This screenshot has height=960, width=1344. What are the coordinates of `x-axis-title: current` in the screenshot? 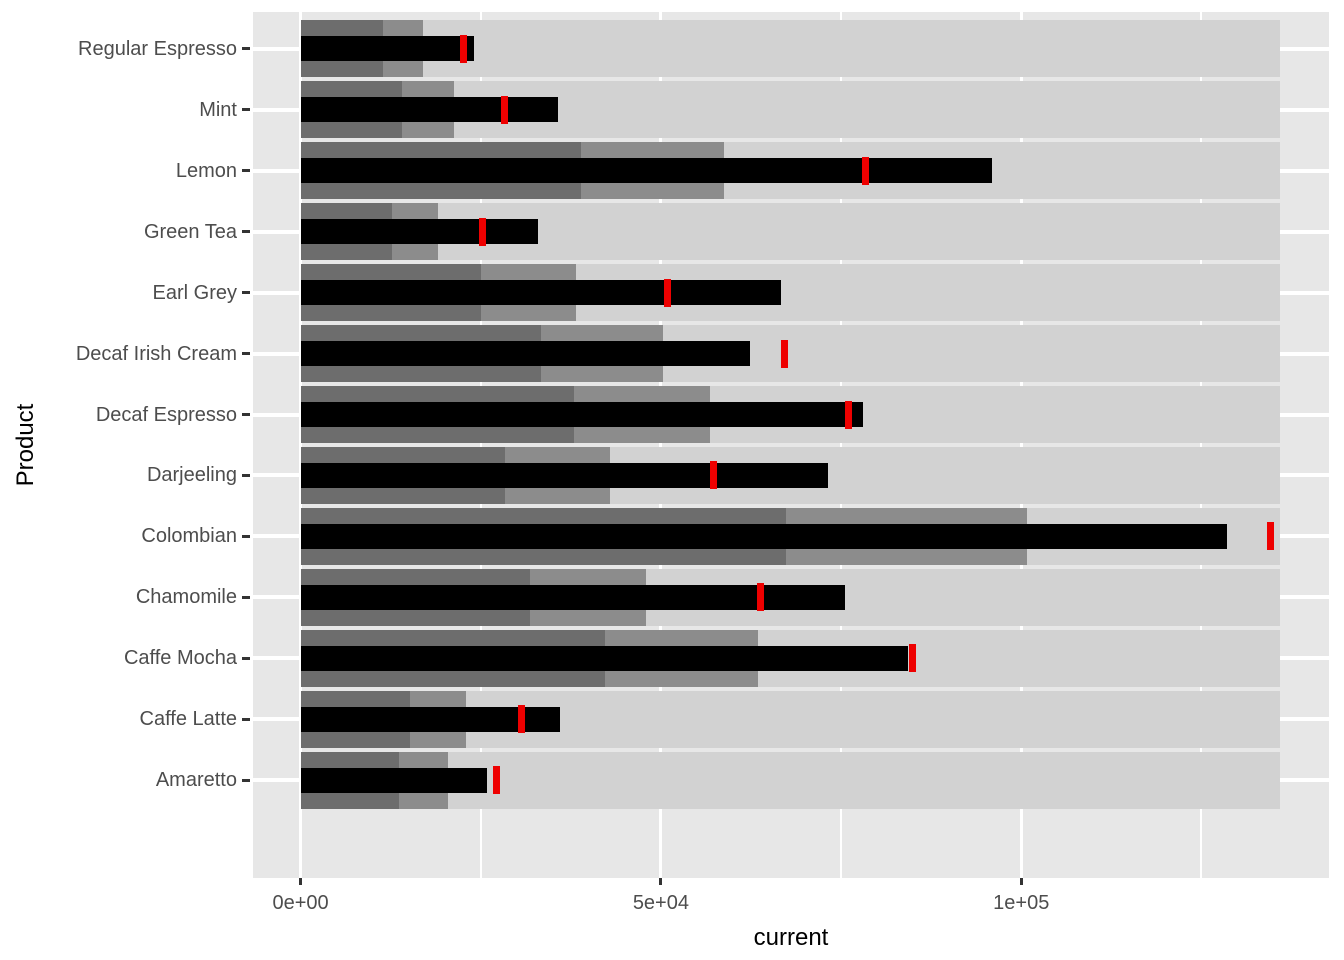 It's located at (791, 937).